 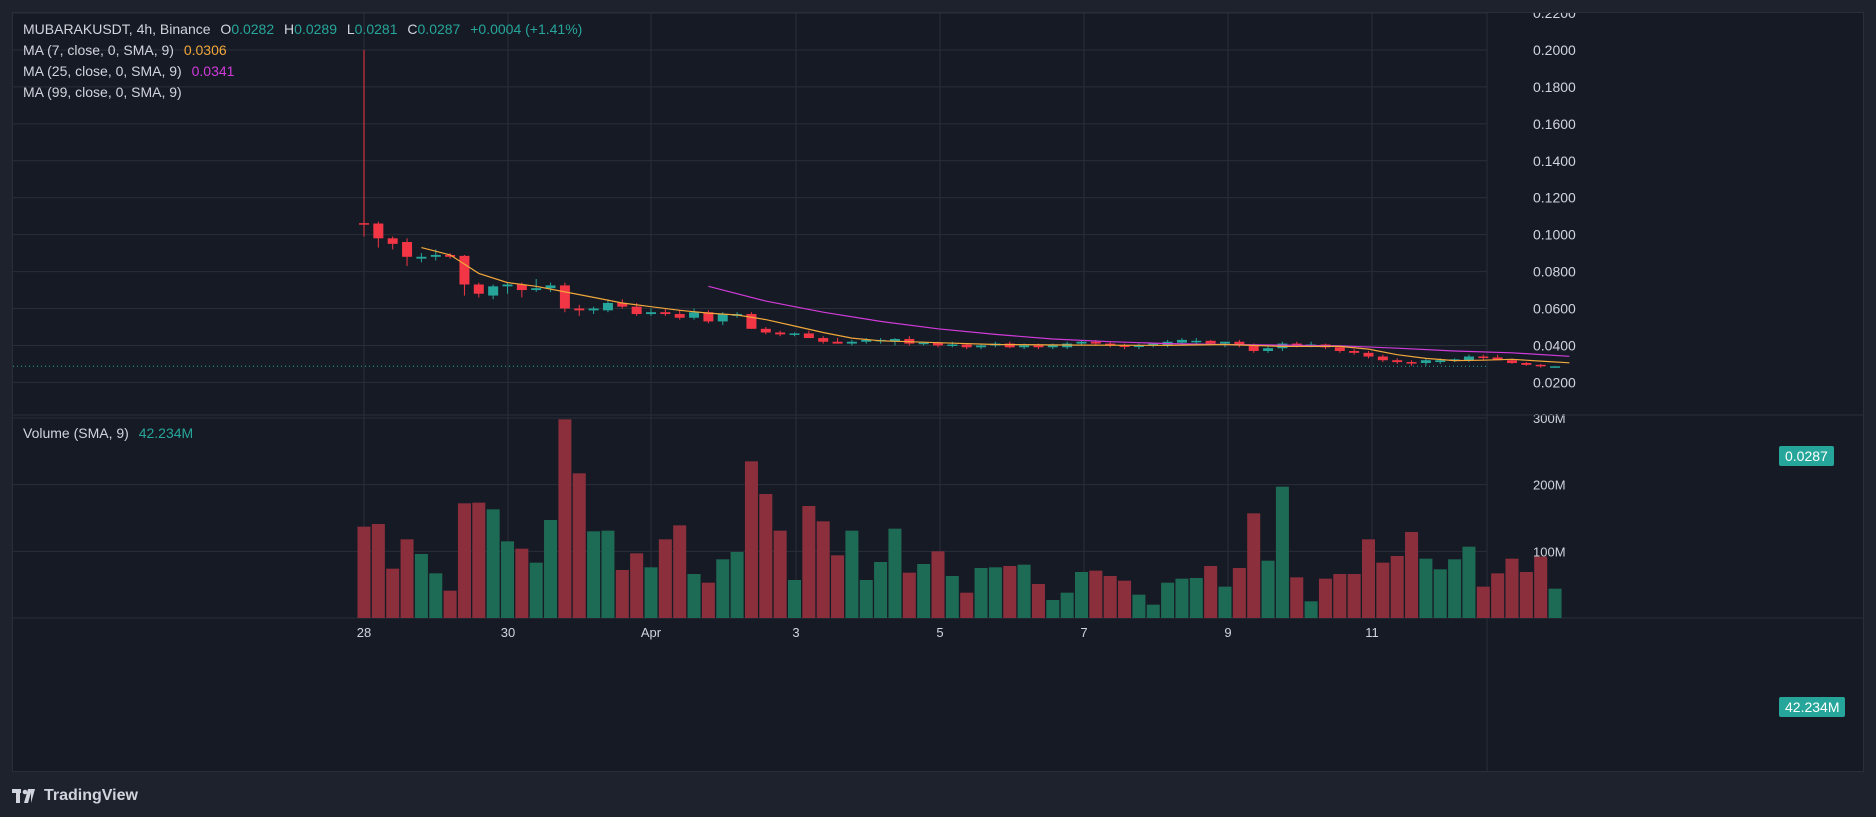 What do you see at coordinates (526, 29) in the screenshot?
I see `change-value: +0.0004 (+1.41%)` at bounding box center [526, 29].